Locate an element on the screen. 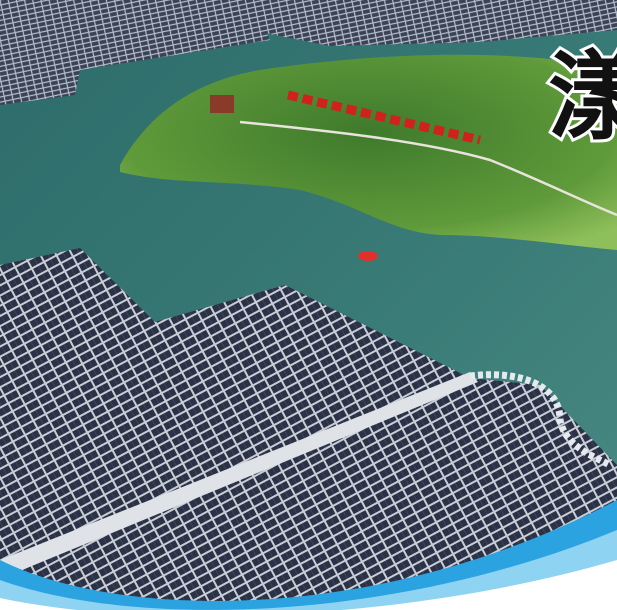 The height and width of the screenshot is (610, 617). far-panels-top is located at coordinates (408, 23).